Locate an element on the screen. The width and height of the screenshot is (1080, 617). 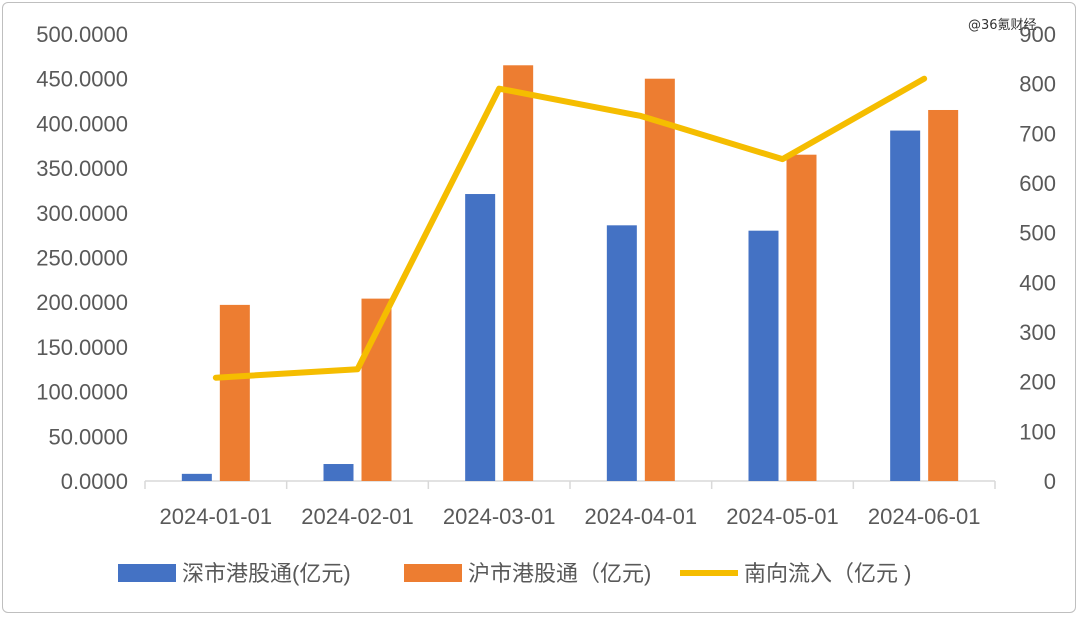
legend-label: 南向流入（亿元 ) is located at coordinates (827, 573).